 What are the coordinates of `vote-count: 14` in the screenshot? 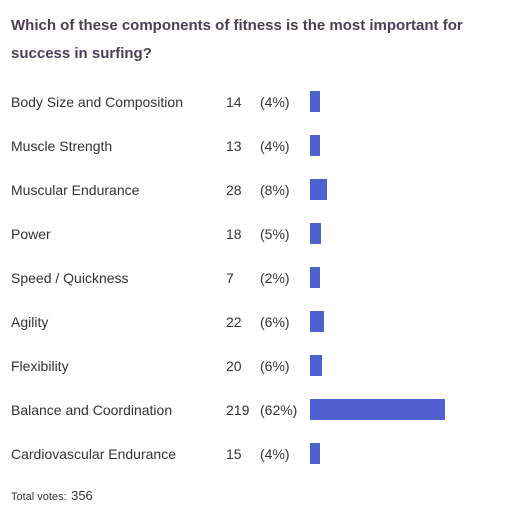 It's located at (234, 102).